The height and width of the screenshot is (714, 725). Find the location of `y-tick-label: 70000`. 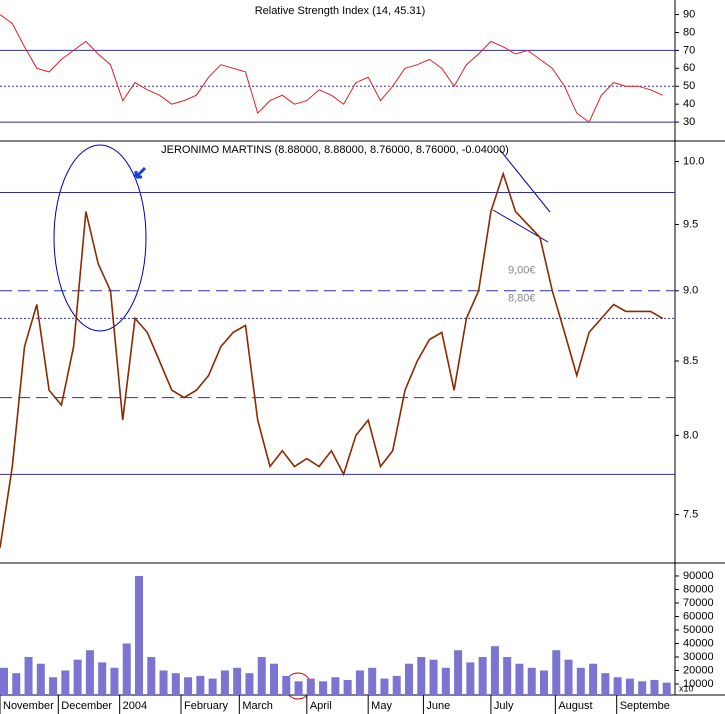

y-tick-label: 70000 is located at coordinates (698, 603).